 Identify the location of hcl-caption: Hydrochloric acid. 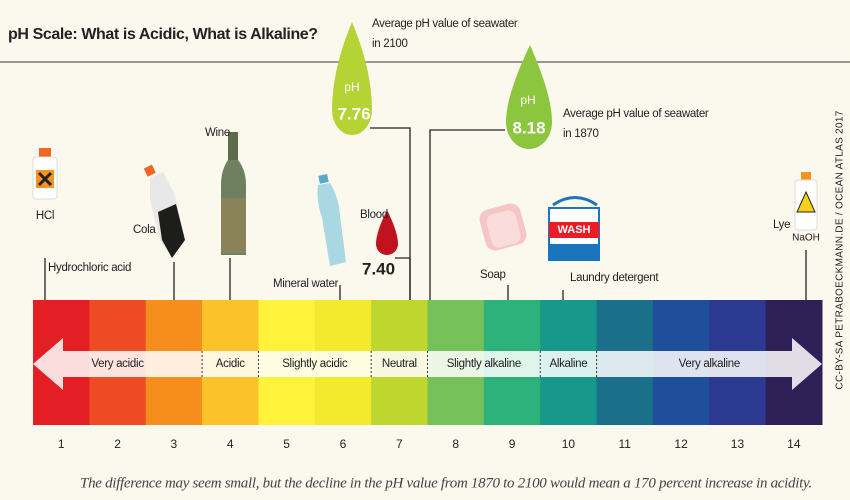
(89, 268).